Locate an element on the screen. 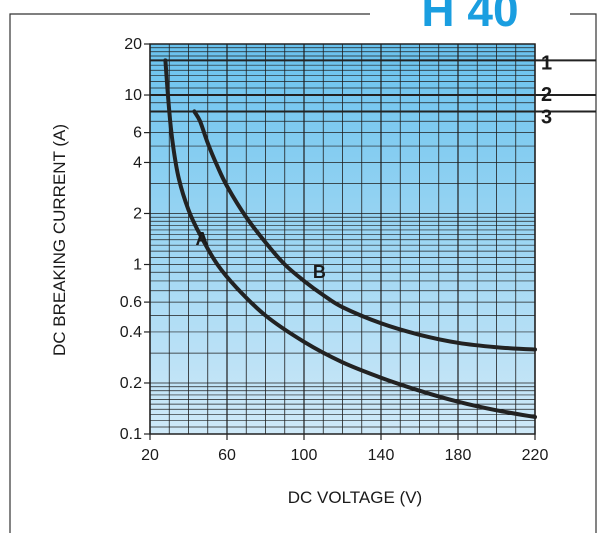 The height and width of the screenshot is (533, 604). y-tick-label: 10 is located at coordinates (133, 95).